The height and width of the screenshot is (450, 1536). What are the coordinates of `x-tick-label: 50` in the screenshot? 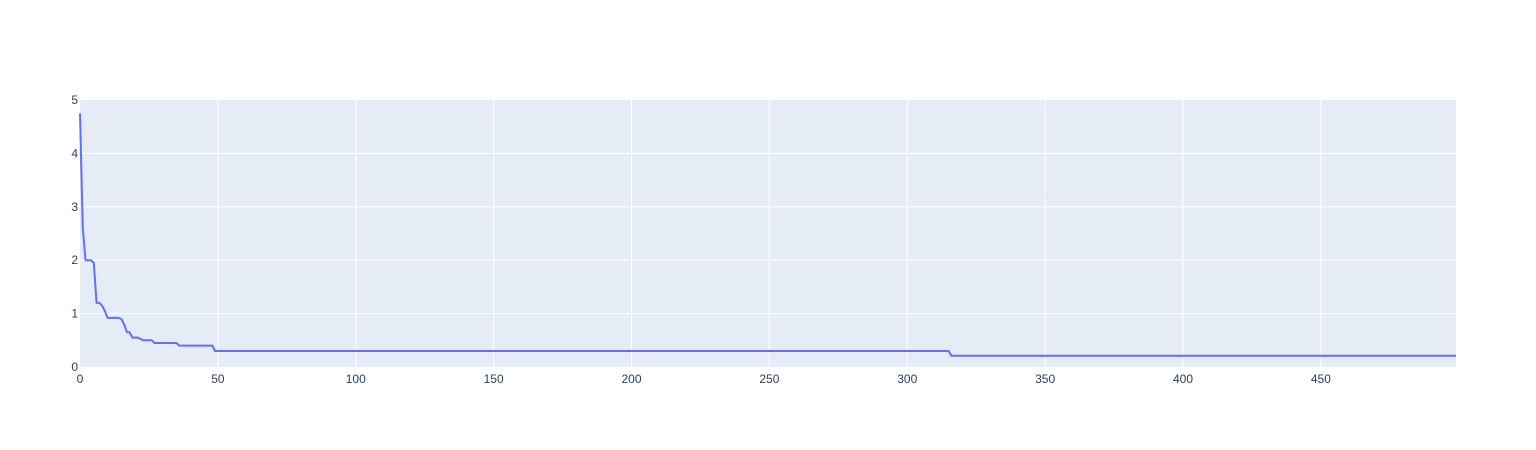 It's located at (218, 379).